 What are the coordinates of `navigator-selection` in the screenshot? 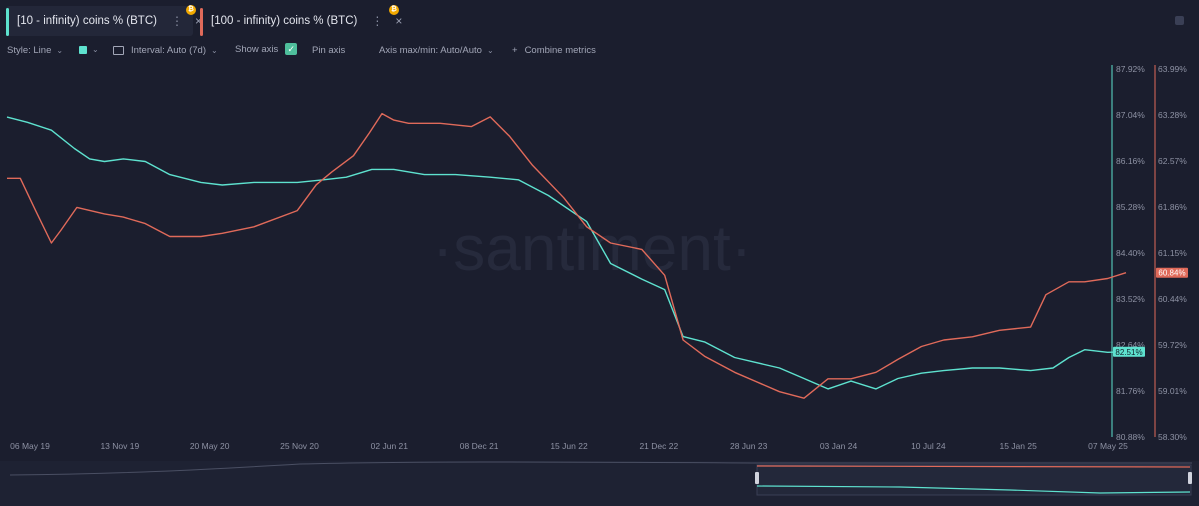 It's located at (974, 480).